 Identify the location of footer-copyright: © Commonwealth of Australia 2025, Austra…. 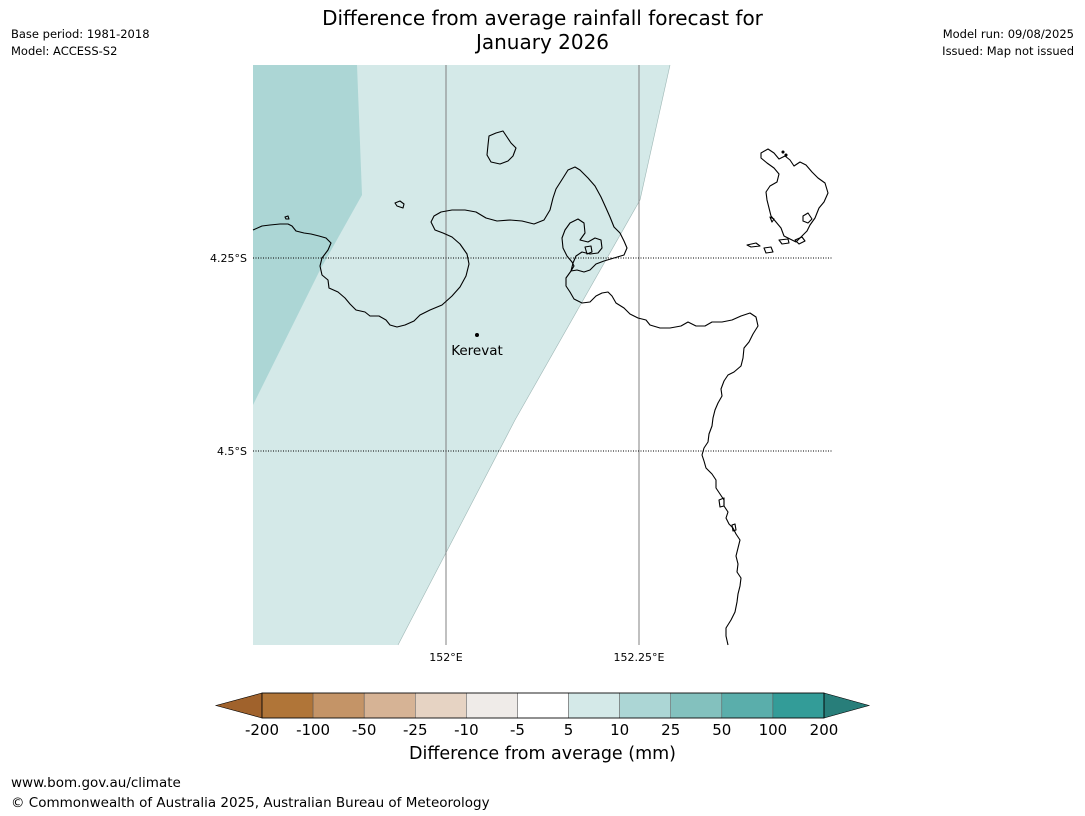
(250, 803).